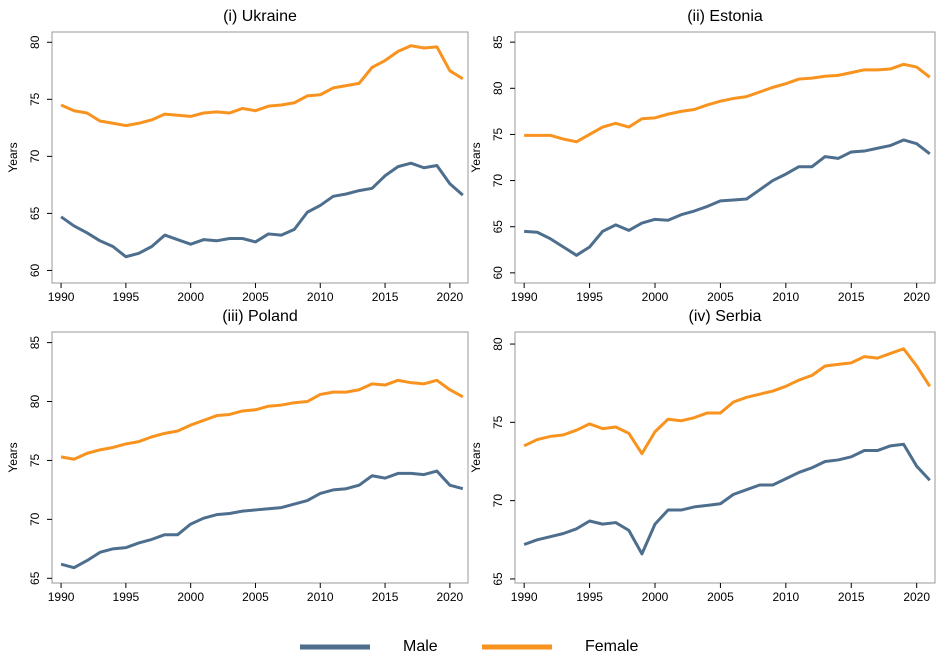  Describe the element at coordinates (420, 646) in the screenshot. I see `legend-label: Male` at that location.